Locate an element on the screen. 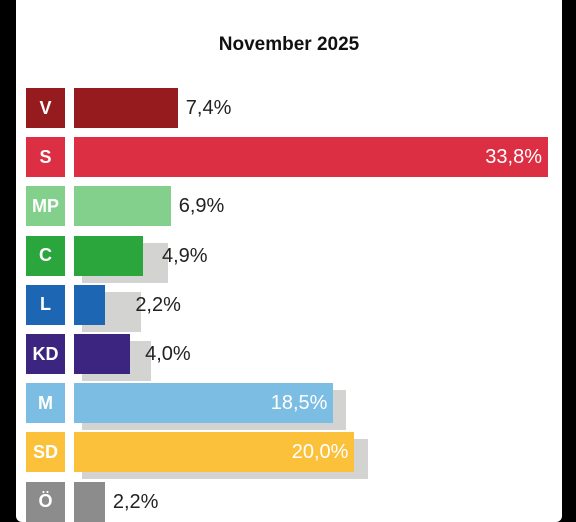 The image size is (576, 522). bar-row-party-8: Ö 2,2% is located at coordinates (289, 501).